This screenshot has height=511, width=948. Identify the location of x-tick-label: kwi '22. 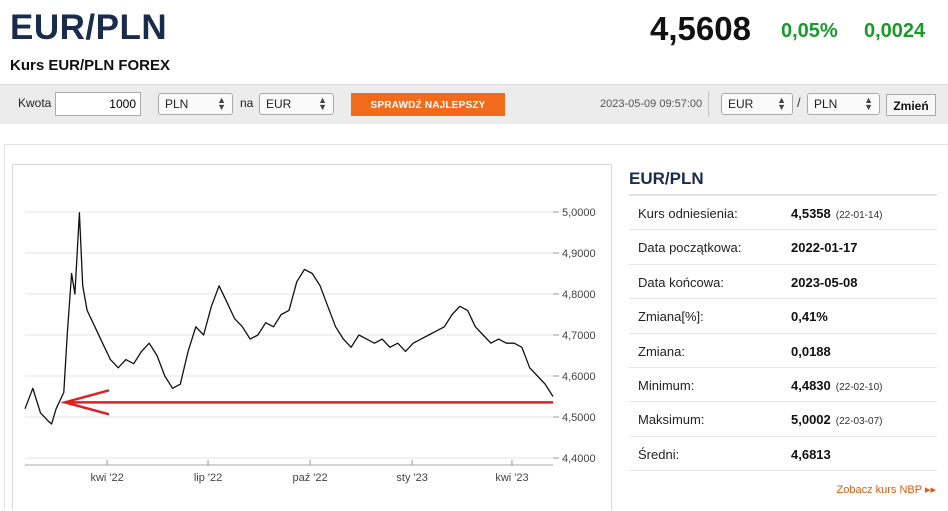
(106, 478).